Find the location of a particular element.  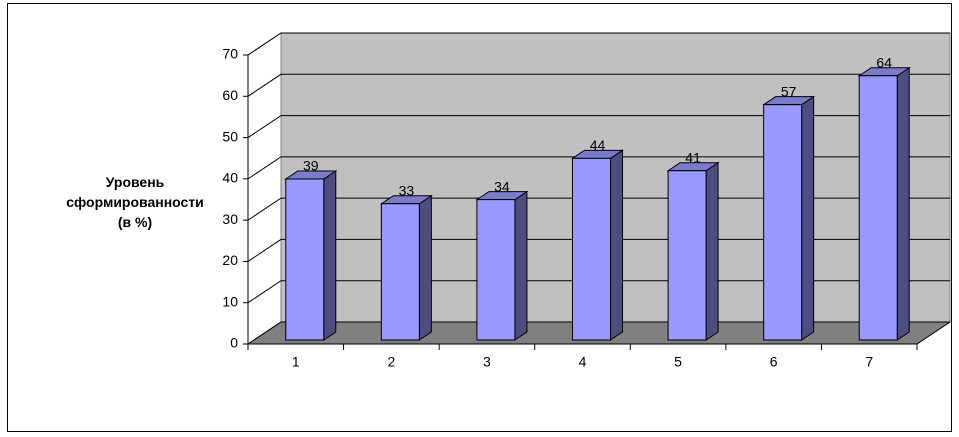

x-tick-label: 5 is located at coordinates (678, 362).